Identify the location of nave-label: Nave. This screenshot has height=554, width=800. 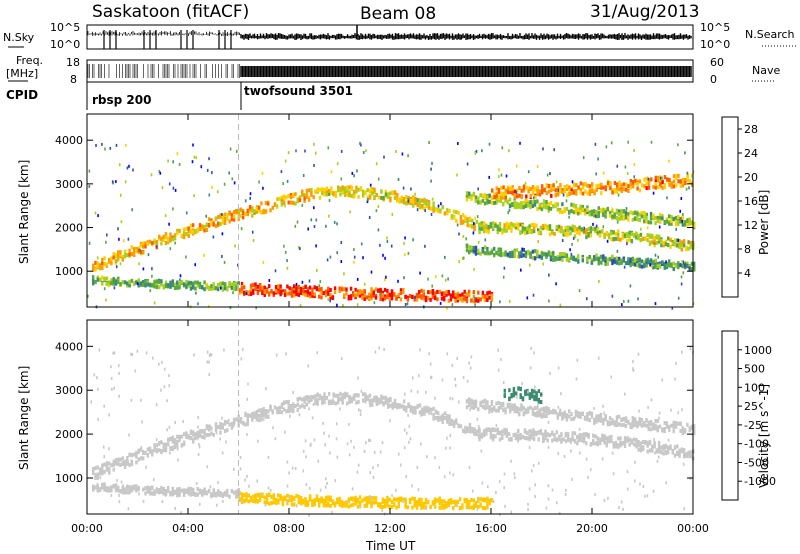
(766, 70).